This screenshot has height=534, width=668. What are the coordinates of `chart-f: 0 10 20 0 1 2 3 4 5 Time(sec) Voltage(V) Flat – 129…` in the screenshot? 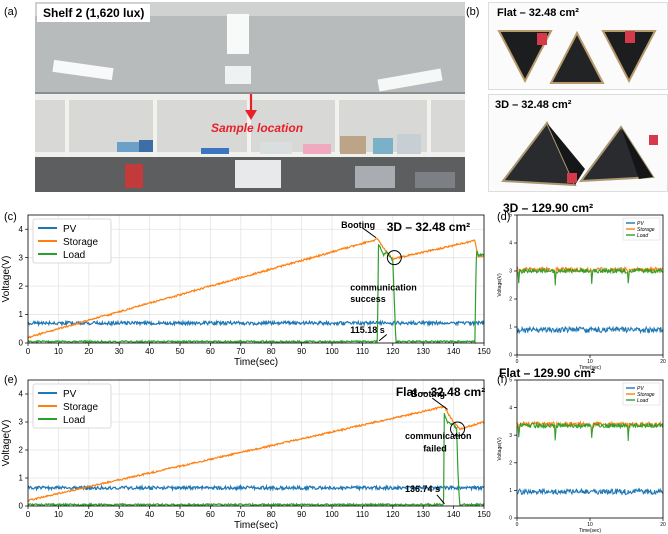 It's located at (581, 450).